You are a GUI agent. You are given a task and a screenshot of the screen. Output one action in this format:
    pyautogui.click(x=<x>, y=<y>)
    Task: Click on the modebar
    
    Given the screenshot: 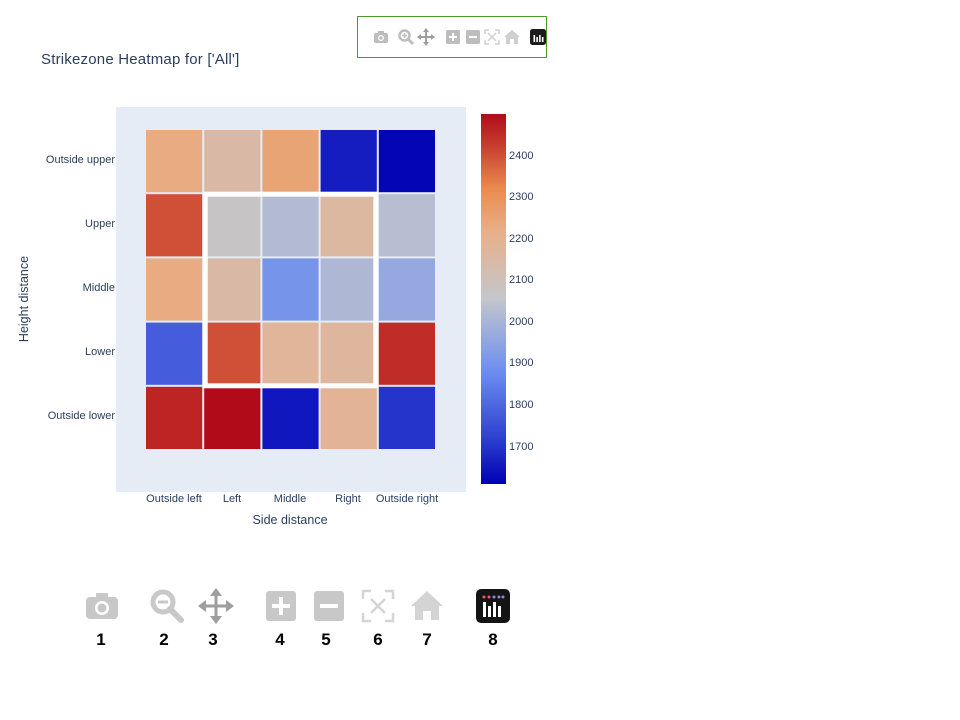 What is the action you would take?
    pyautogui.click(x=452, y=37)
    